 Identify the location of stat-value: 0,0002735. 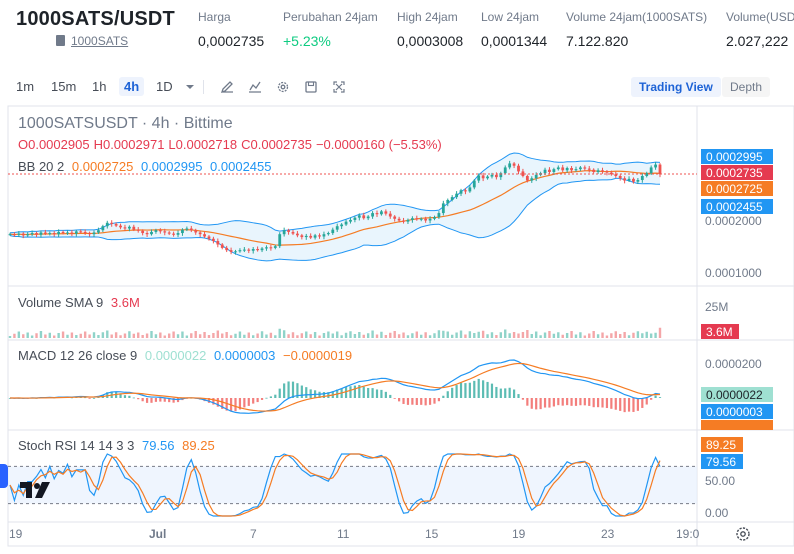
(231, 41).